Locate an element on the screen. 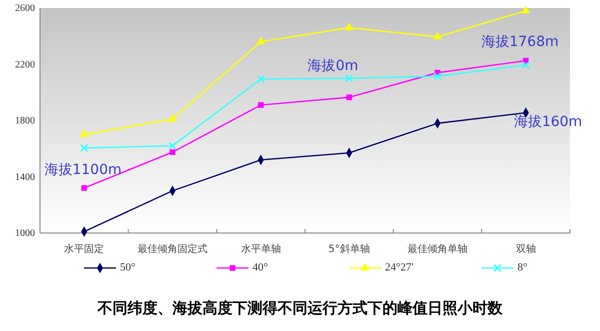 This screenshot has height=331, width=600. legend-label: 24°27′ is located at coordinates (399, 268).